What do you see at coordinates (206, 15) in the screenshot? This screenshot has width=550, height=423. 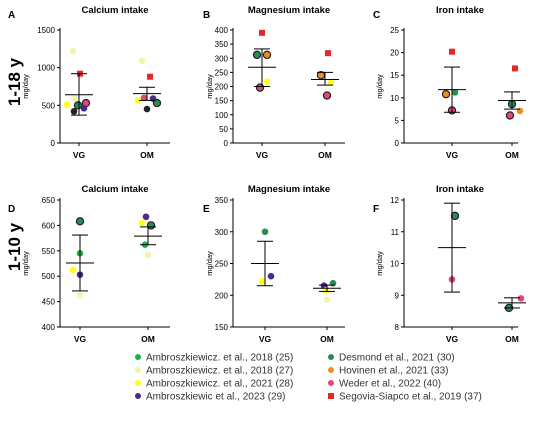 I see `panel-letter: B` at bounding box center [206, 15].